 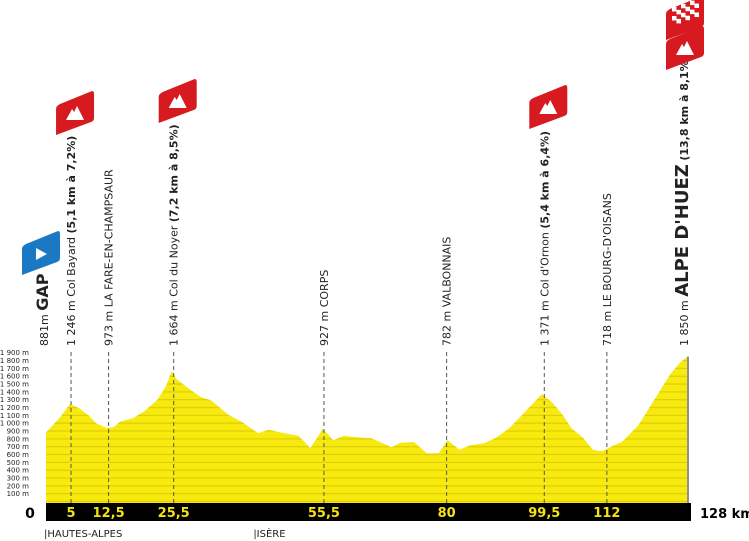 I want to click on waypoint-elevation: 1 371 m, so click(x=544, y=321).